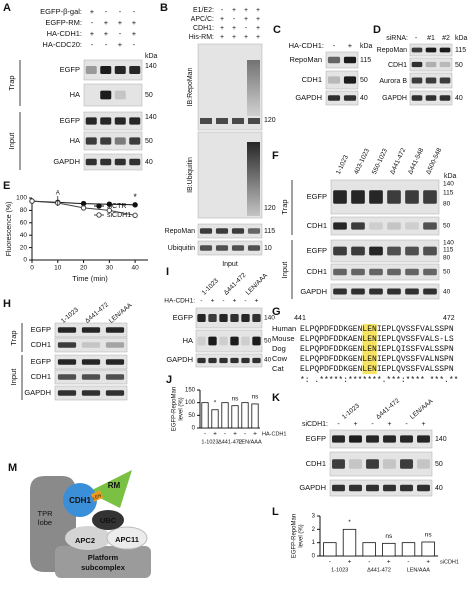  Describe the element at coordinates (90, 278) in the screenshot. I see `x-axis-label: Time (min)` at that location.